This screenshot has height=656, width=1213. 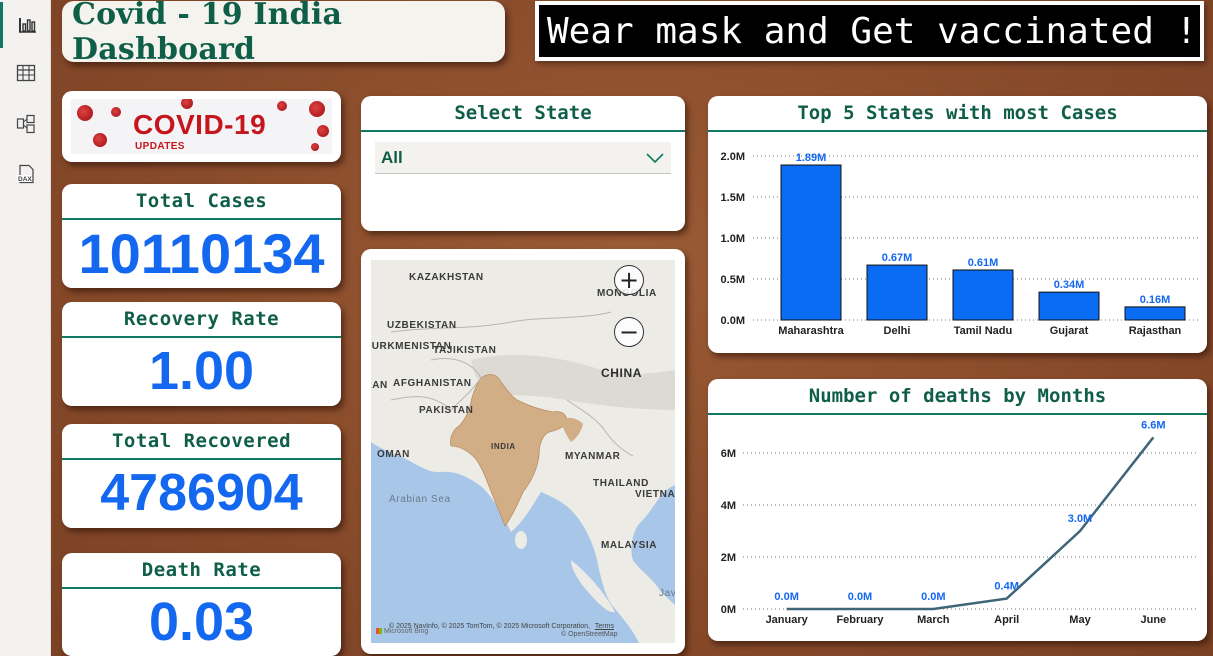 I want to click on terms-link: Terms, so click(x=604, y=626).